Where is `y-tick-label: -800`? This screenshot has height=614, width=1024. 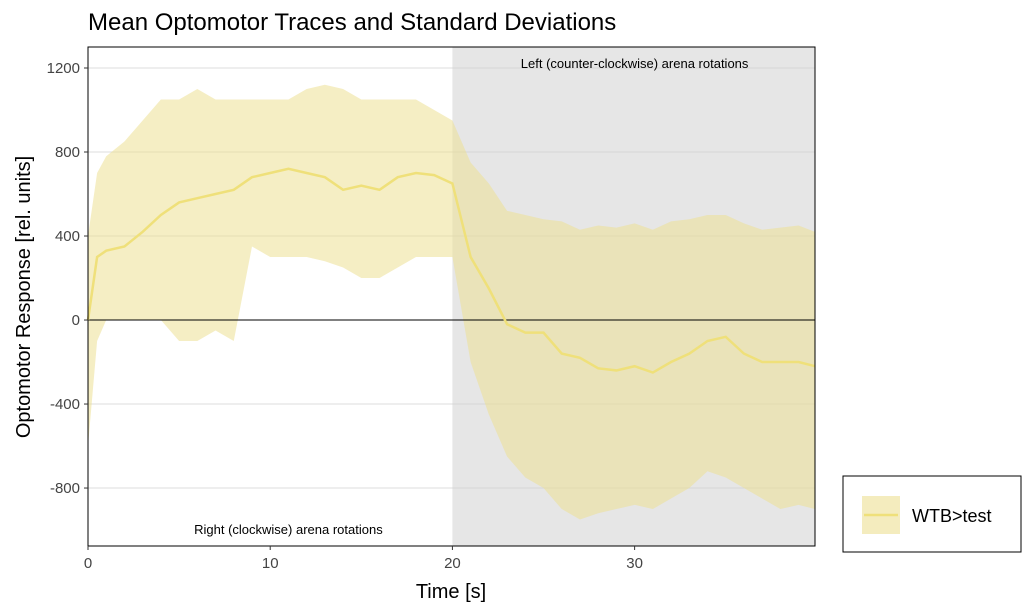
y-tick-label: -800 is located at coordinates (65, 488).